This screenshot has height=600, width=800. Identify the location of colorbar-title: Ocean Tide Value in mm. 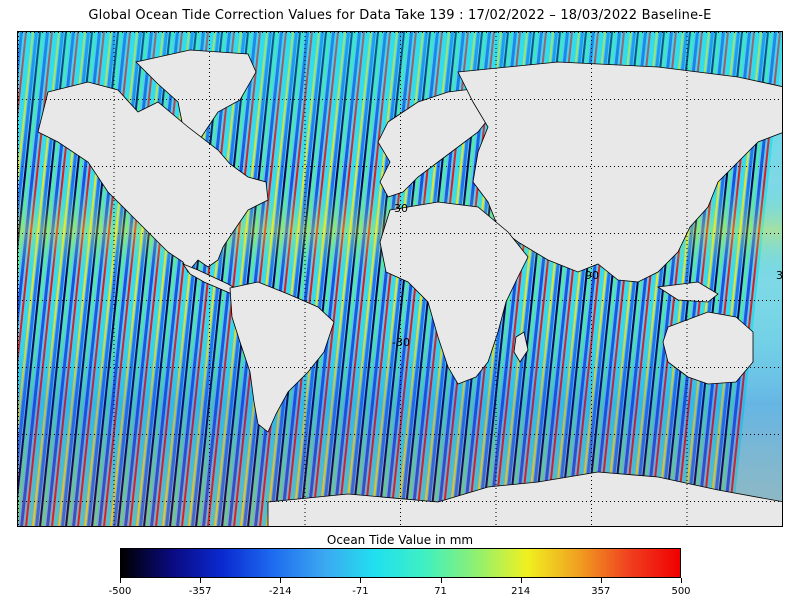
(400, 540).